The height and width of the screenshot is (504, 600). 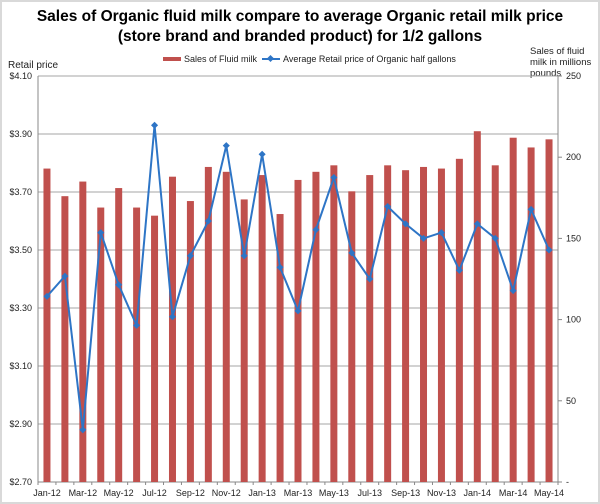 I want to click on legend-bar: Sales of Fluid milk, so click(x=210, y=59).